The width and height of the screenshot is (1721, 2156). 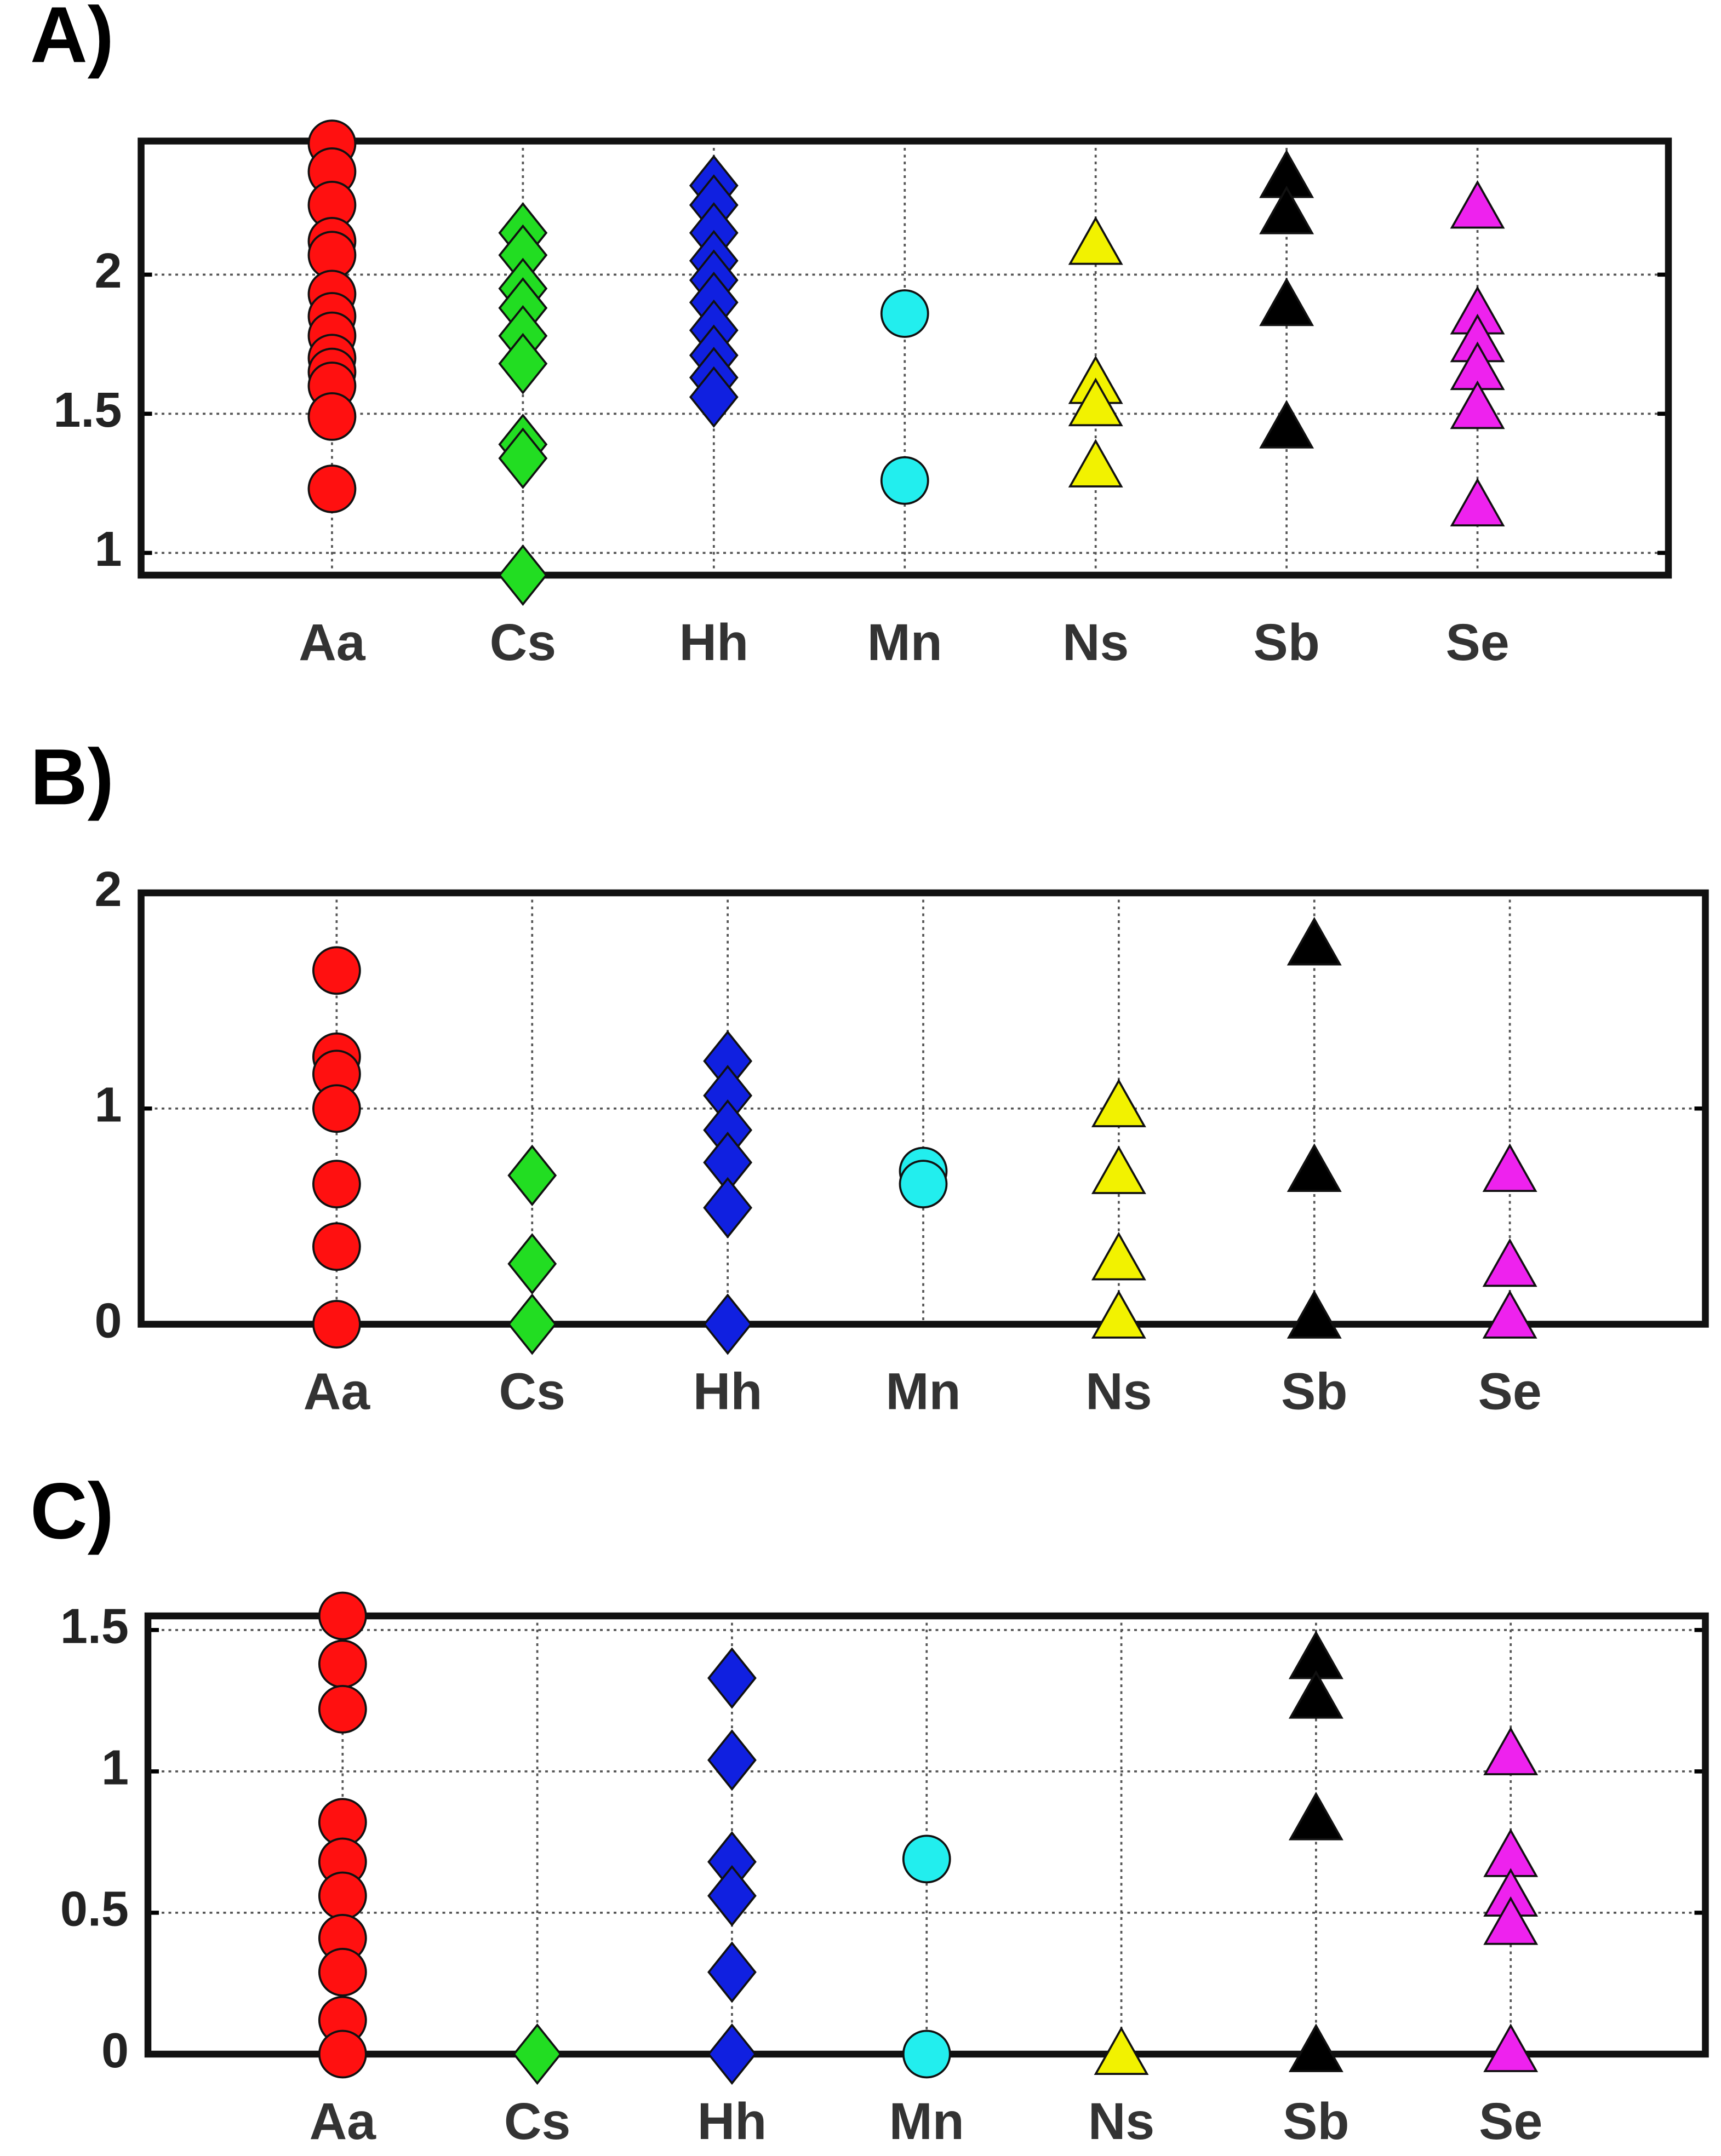 I want to click on panel-label: C), so click(x=72, y=1510).